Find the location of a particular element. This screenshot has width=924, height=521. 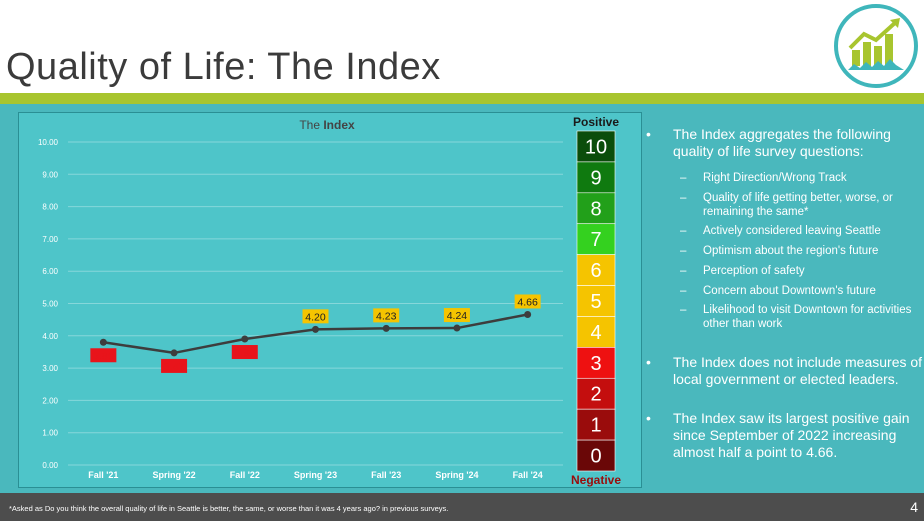

data-label: 3.80 is located at coordinates (103, 356).